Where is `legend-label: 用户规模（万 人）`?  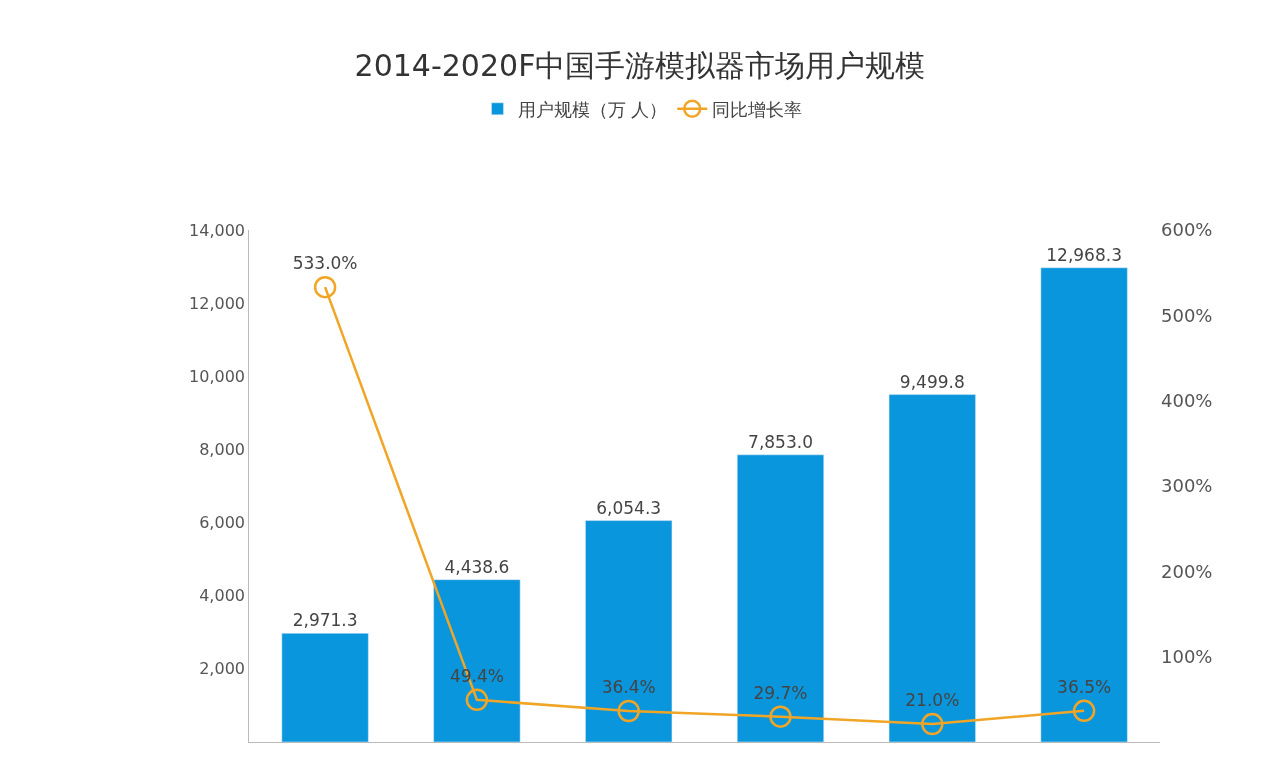
legend-label: 用户规模（万 人） is located at coordinates (592, 109).